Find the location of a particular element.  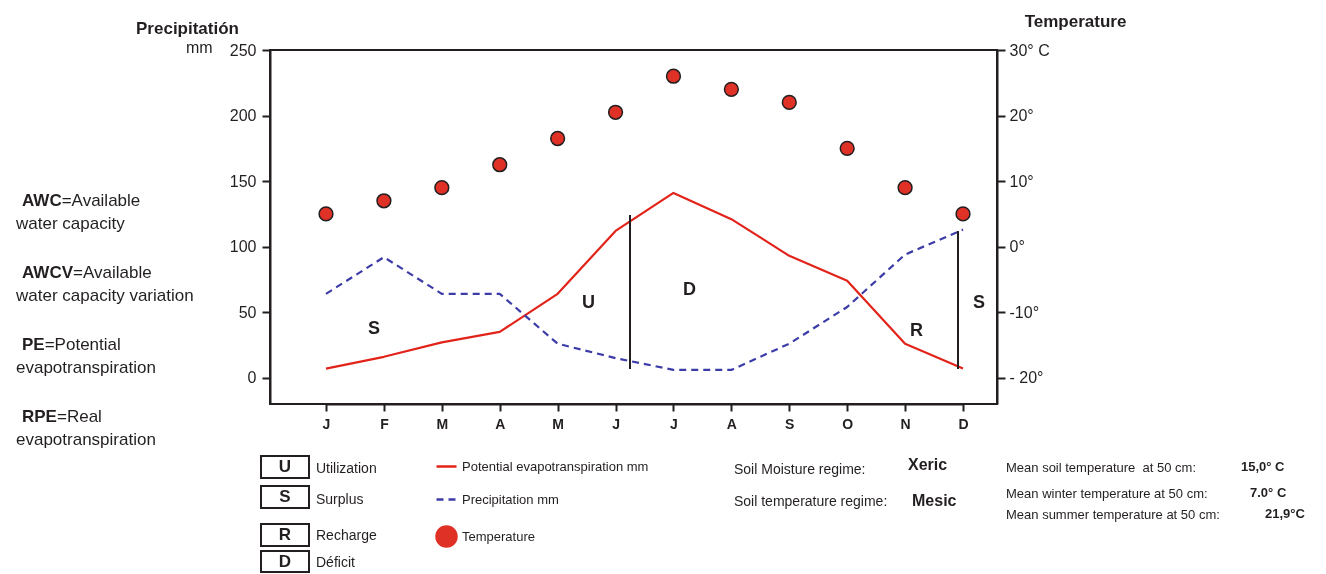

letter-box: S is located at coordinates (285, 497).